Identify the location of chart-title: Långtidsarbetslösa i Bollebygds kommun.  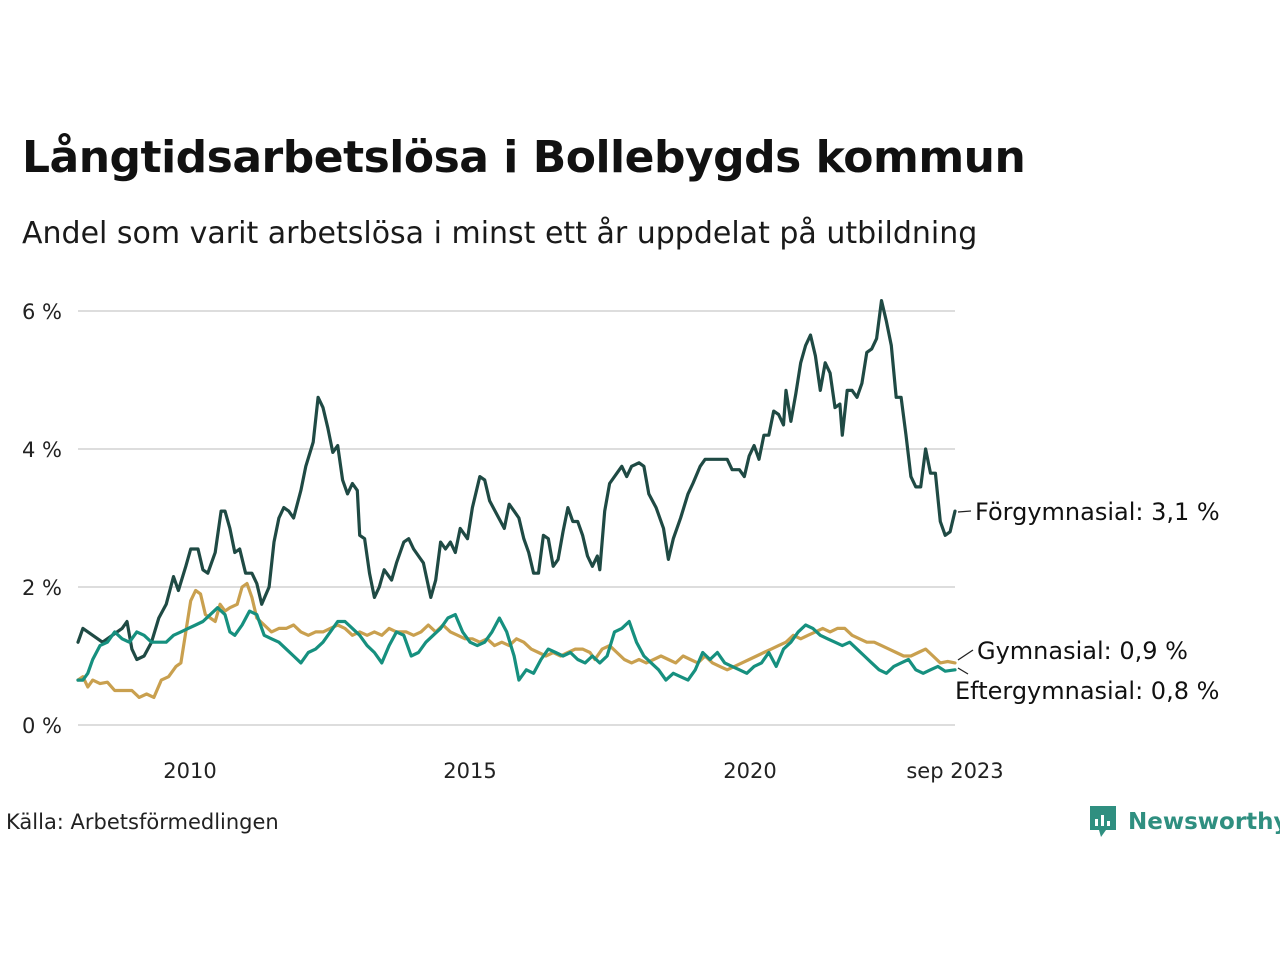
(524, 157).